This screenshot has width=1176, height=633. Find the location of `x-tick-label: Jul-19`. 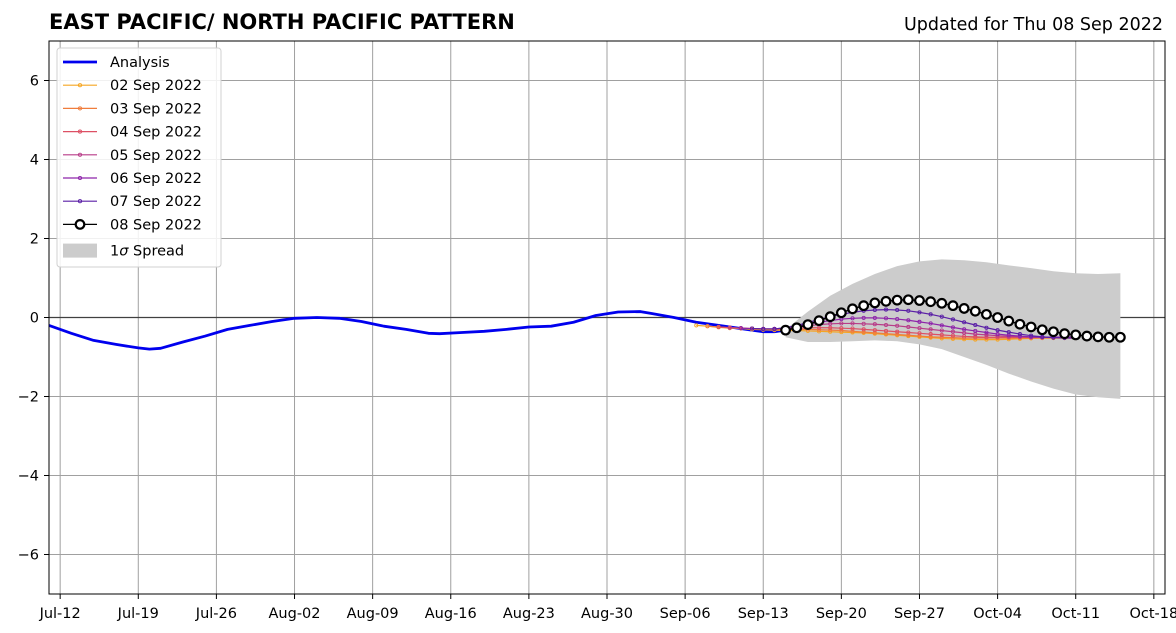

x-tick-label: Jul-19 is located at coordinates (138, 614).